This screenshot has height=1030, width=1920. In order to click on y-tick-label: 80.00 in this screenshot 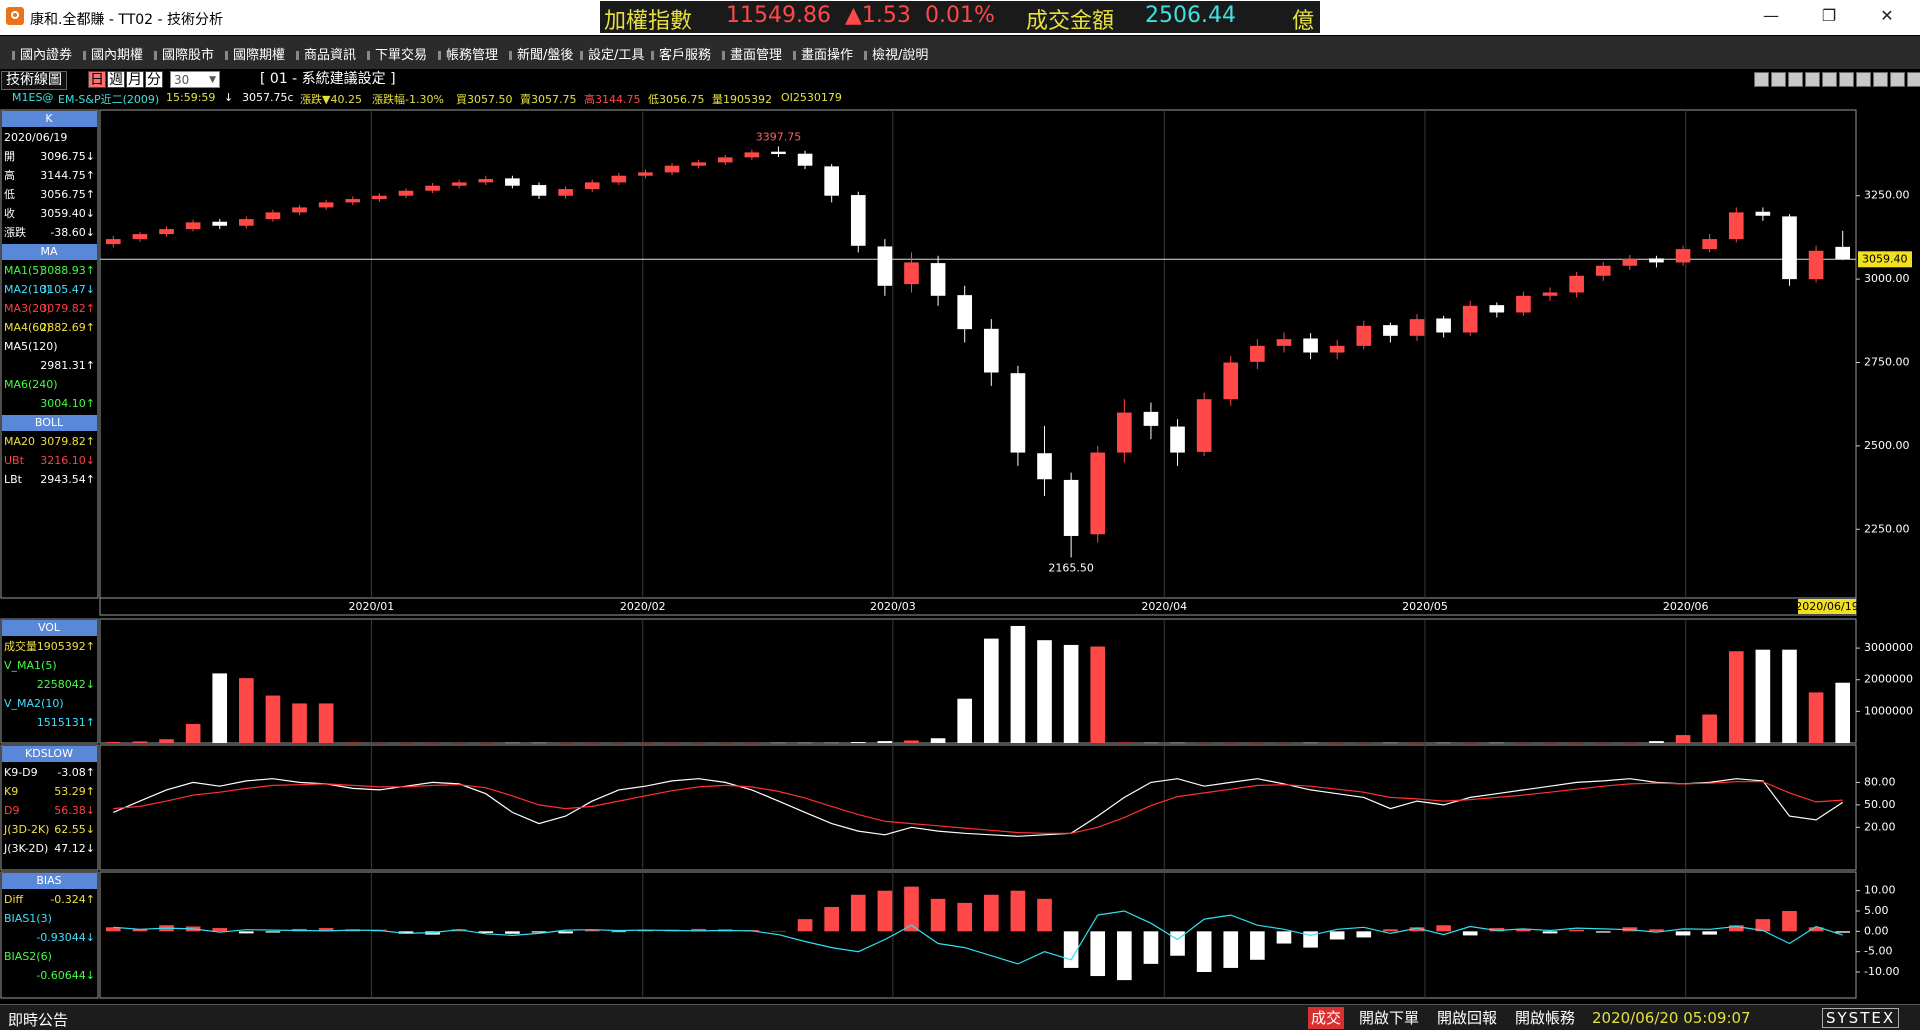, I will do `click(1880, 781)`.